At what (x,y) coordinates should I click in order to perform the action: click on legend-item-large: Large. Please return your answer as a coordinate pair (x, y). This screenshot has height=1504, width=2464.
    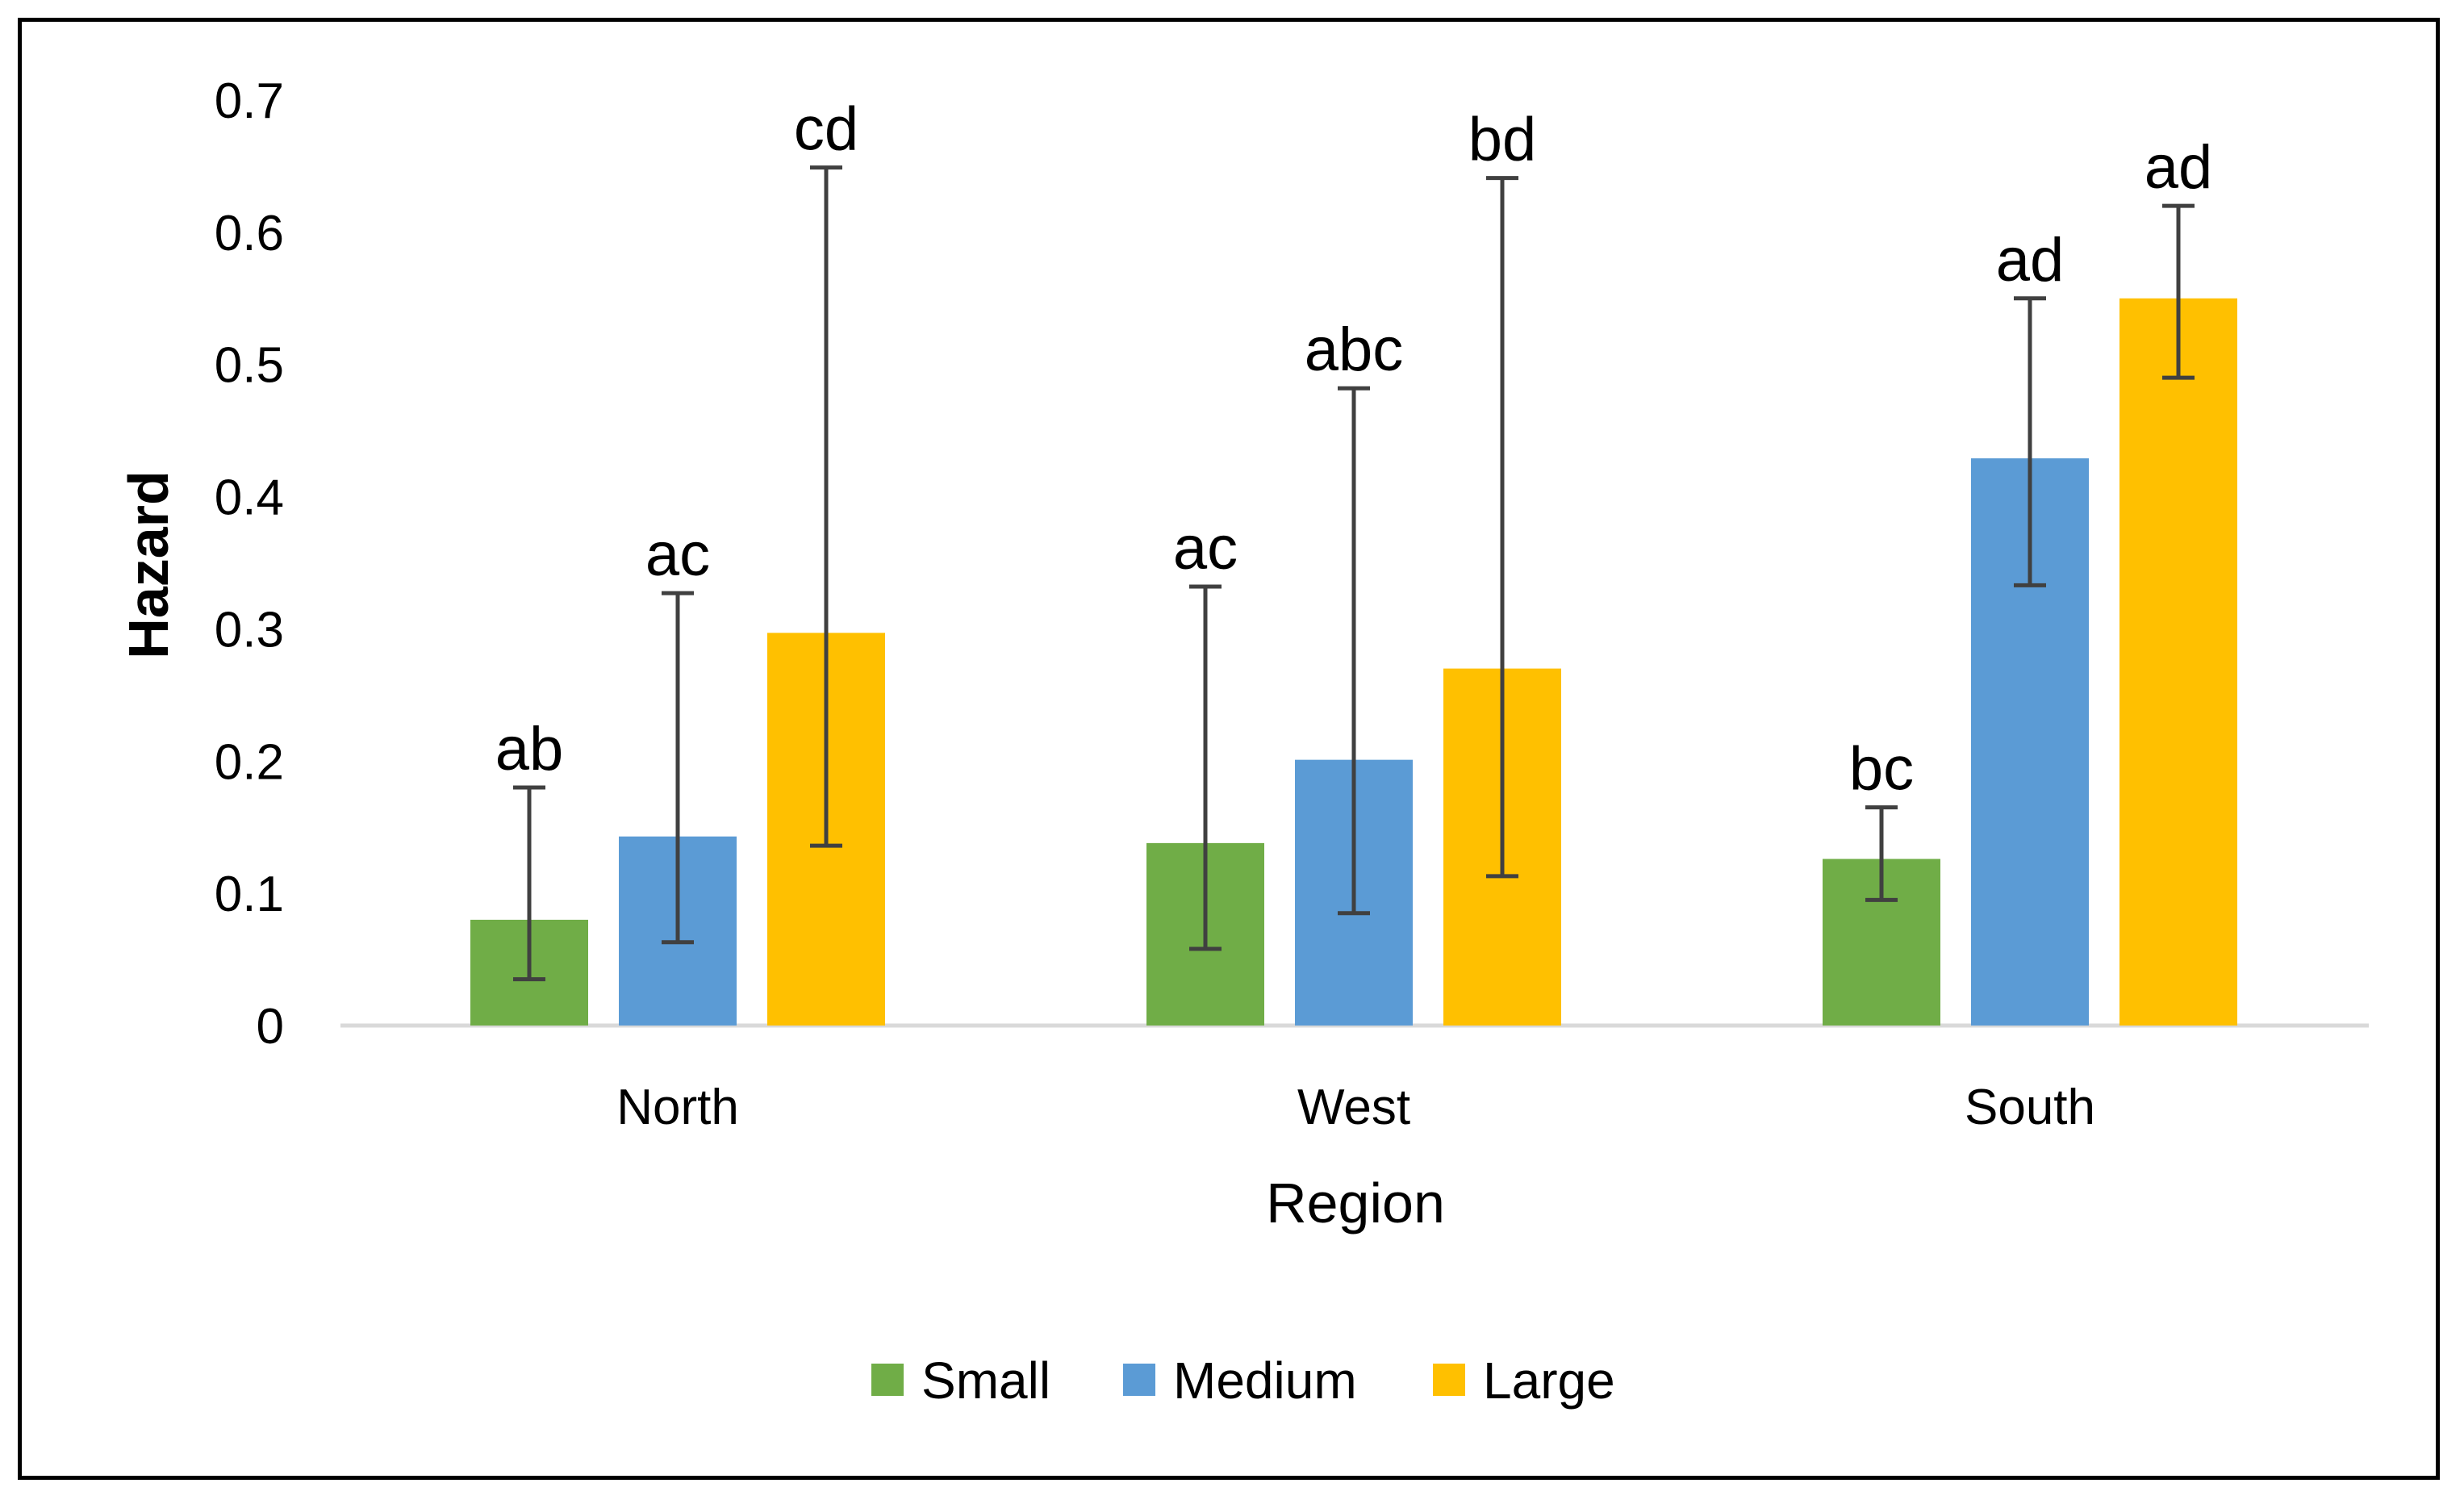
    Looking at the image, I should click on (1524, 1381).